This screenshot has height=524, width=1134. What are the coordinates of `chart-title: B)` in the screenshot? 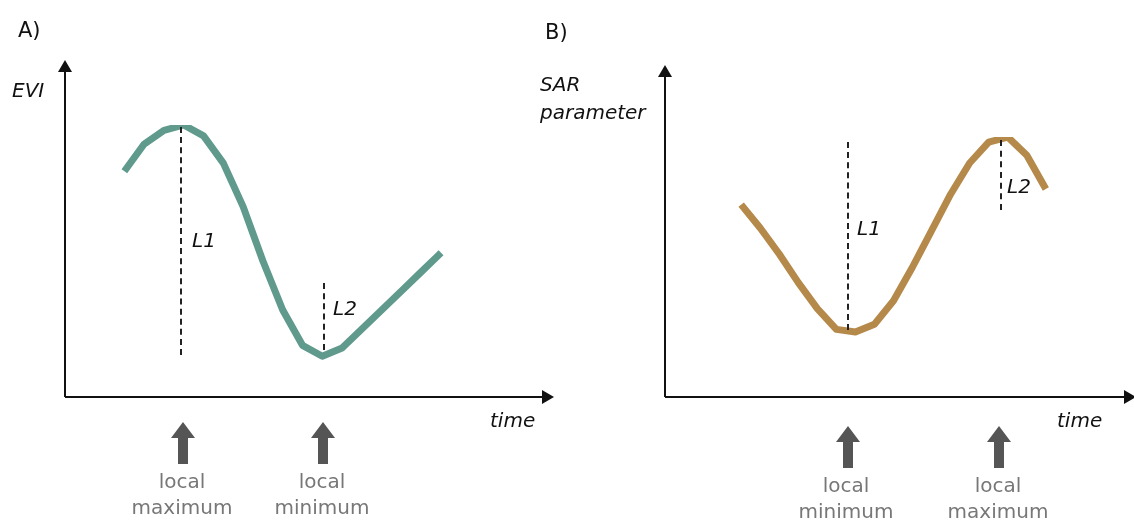 It's located at (556, 32).